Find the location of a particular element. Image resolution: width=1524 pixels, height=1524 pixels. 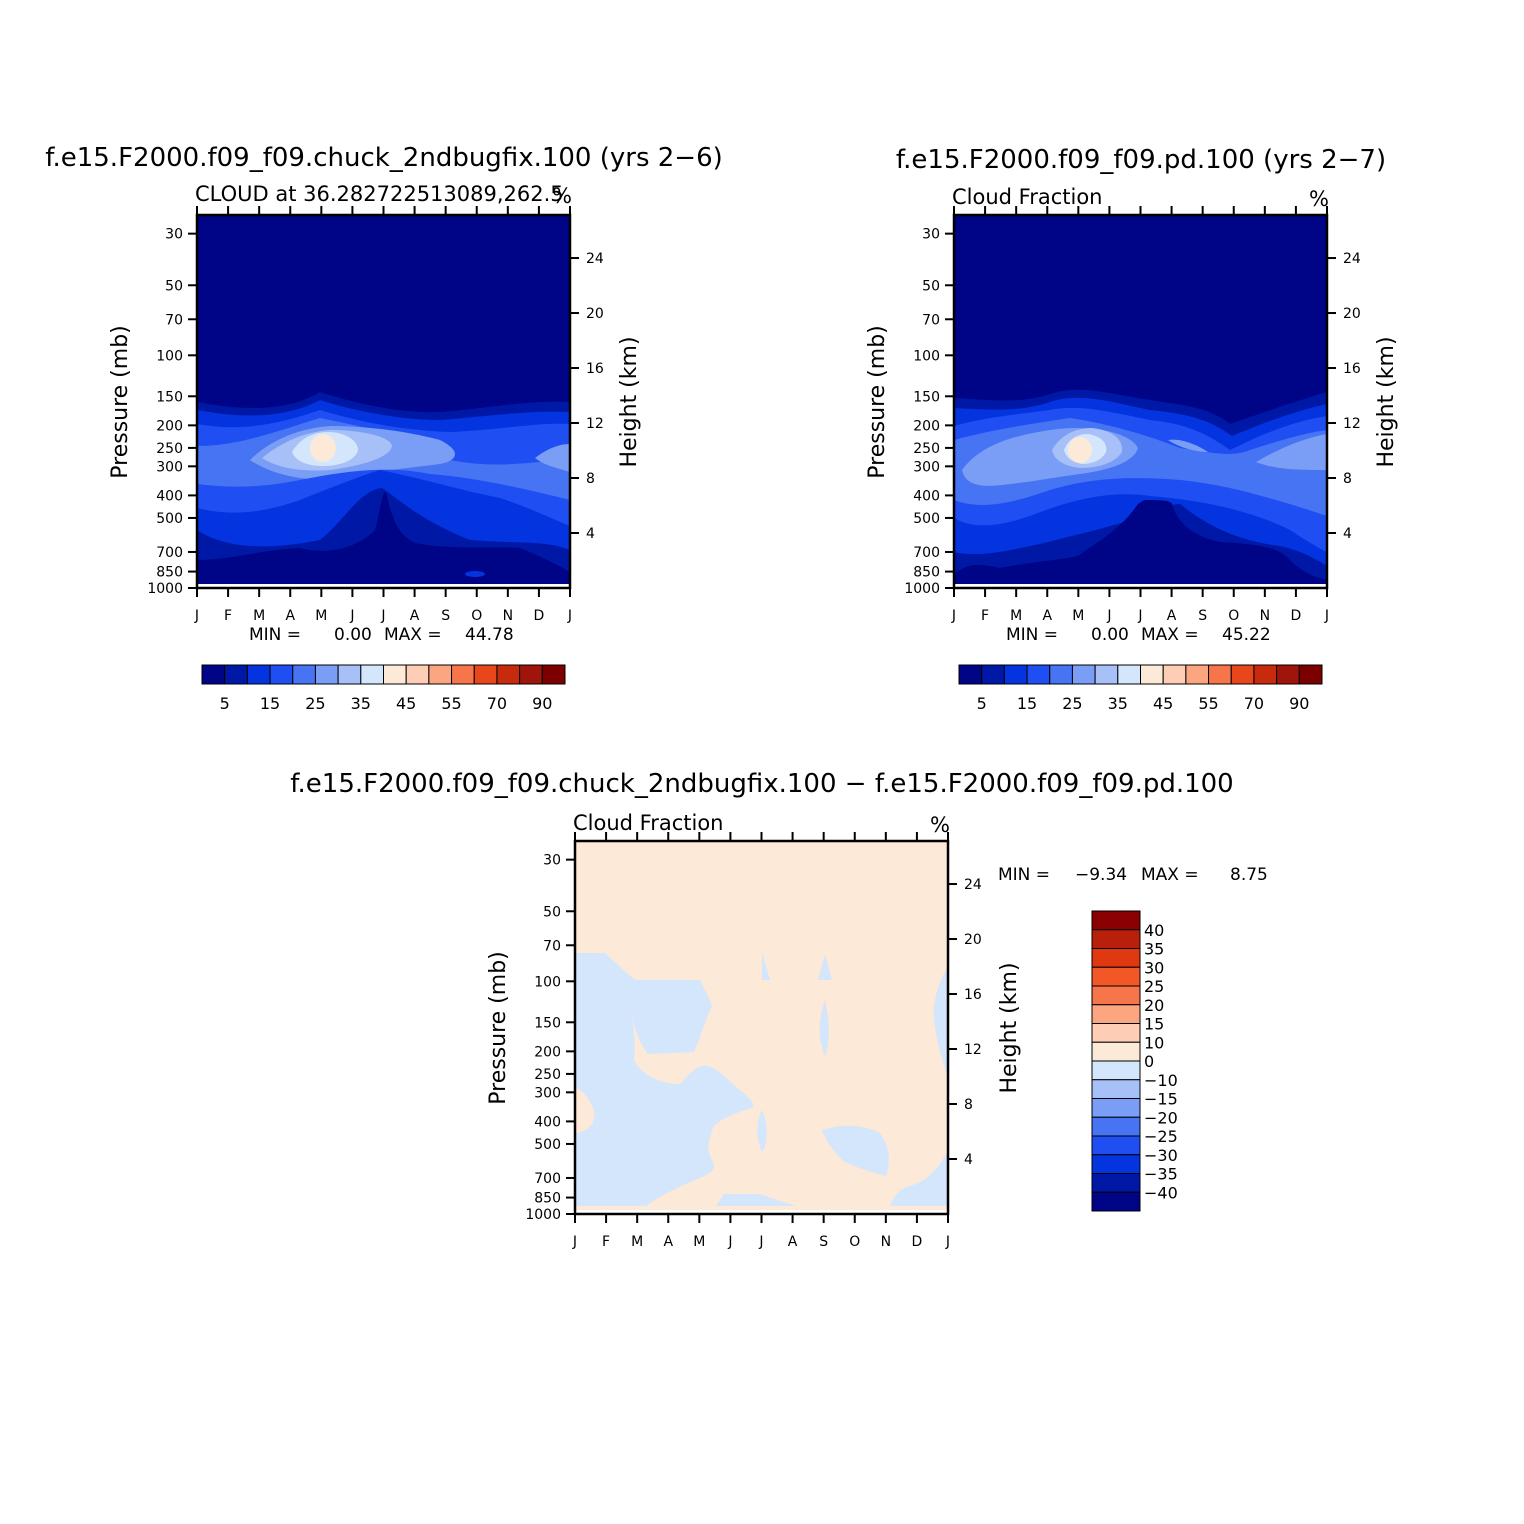

y-tick-label: 700 is located at coordinates (926, 553).